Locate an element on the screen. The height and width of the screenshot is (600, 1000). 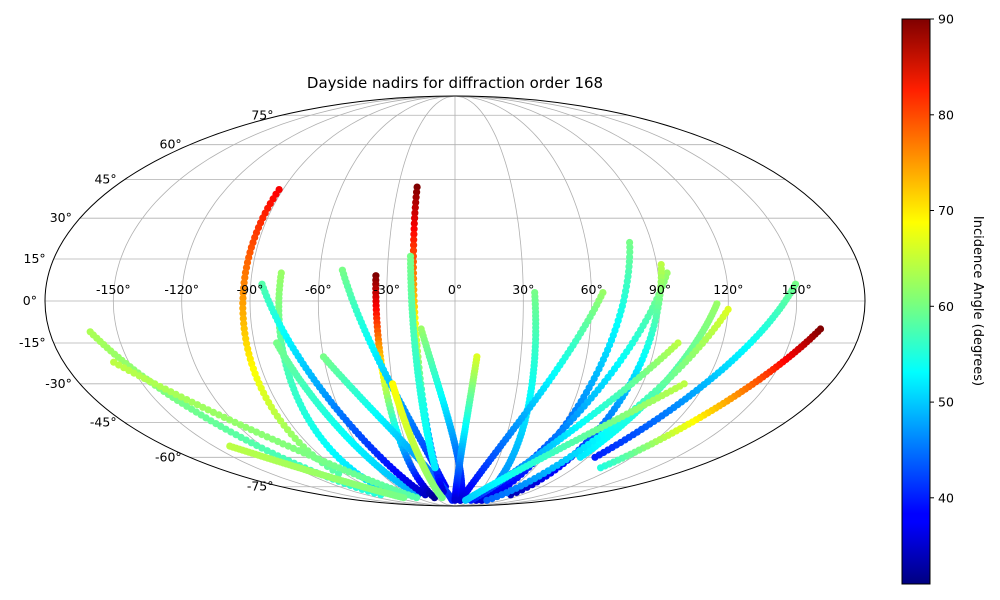
longitude-tick-label: -60° is located at coordinates (318, 289).